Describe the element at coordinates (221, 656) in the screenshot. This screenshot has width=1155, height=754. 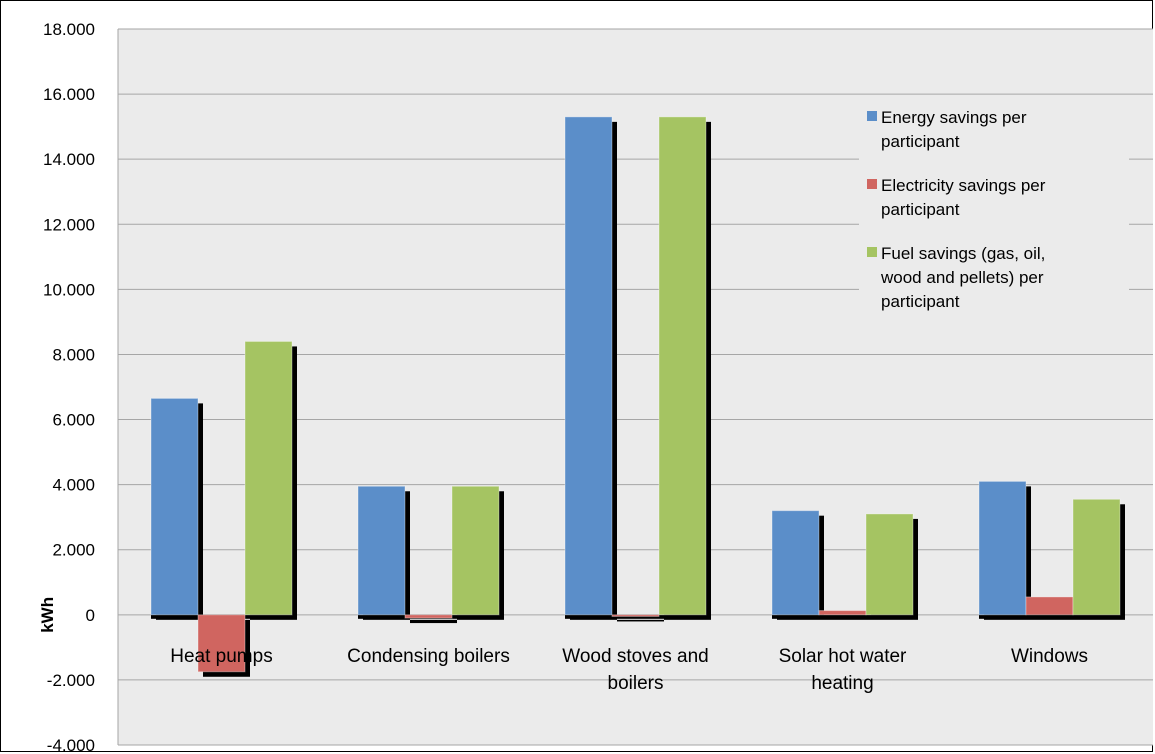
I see `category-label: Heat pumps` at that location.